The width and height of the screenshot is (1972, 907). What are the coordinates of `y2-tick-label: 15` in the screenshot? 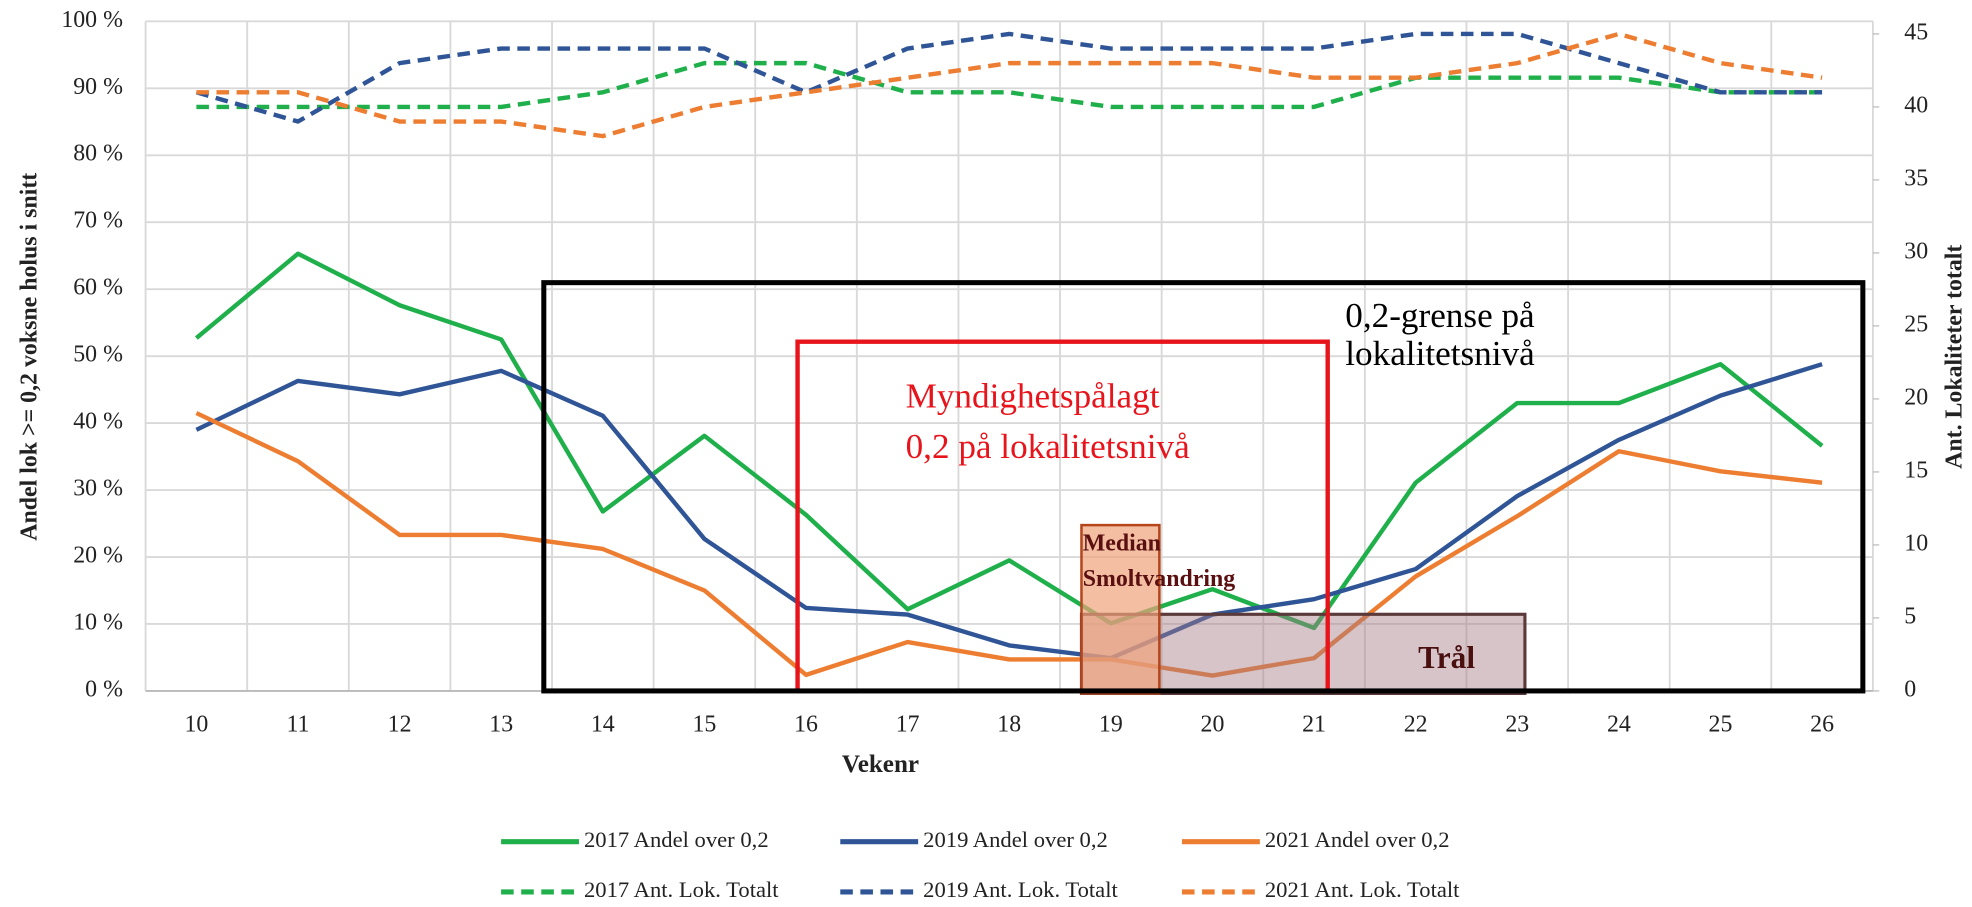 It's located at (1916, 470).